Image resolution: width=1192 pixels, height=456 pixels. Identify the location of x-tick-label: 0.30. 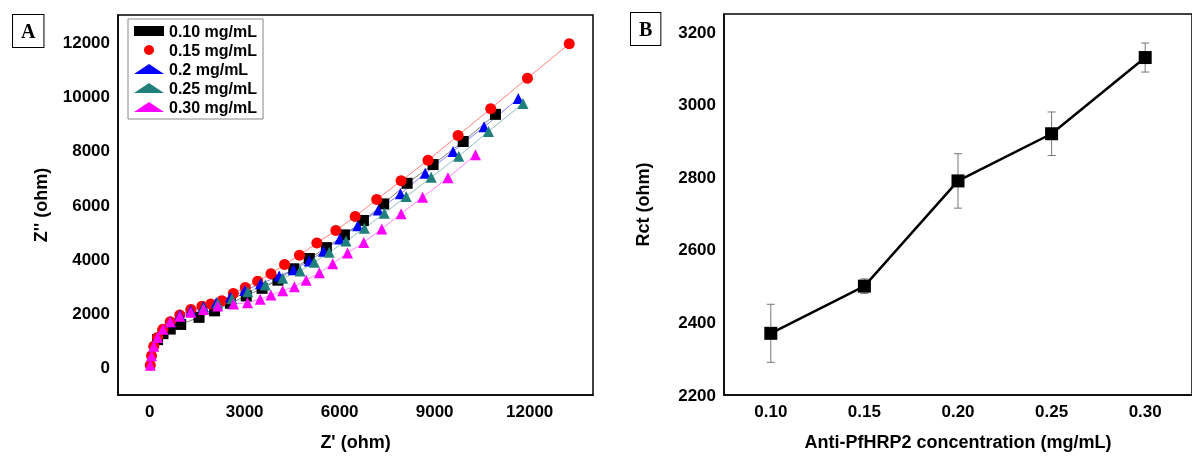
(1145, 411).